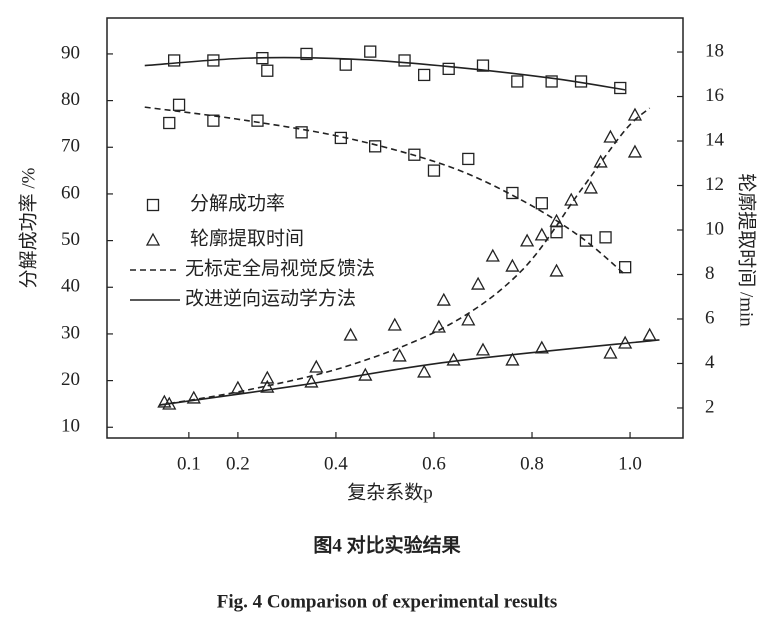 The height and width of the screenshot is (631, 775). I want to click on legend-label: 无标定全局视觉反馈法, so click(280, 268).